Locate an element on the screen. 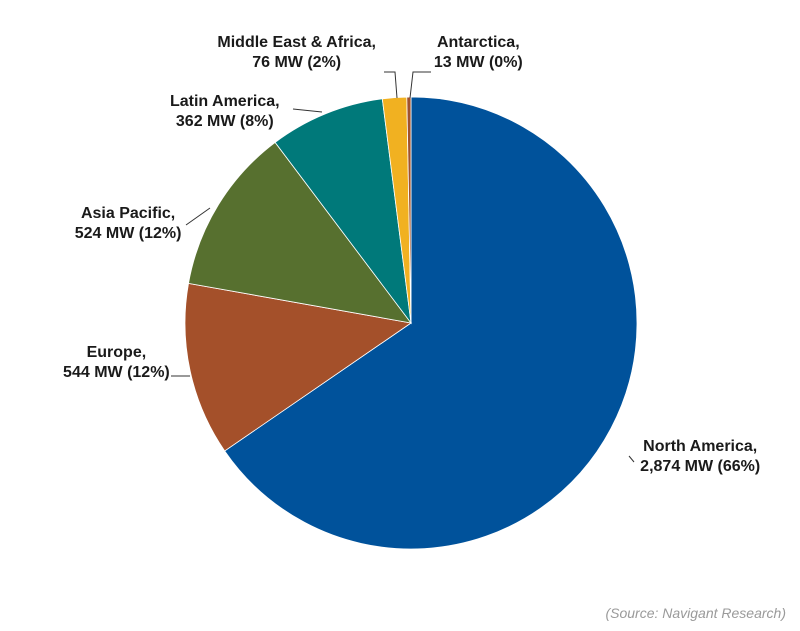 This screenshot has width=800, height=631. slice-label: North America, 2,874 MW (66%) is located at coordinates (700, 456).